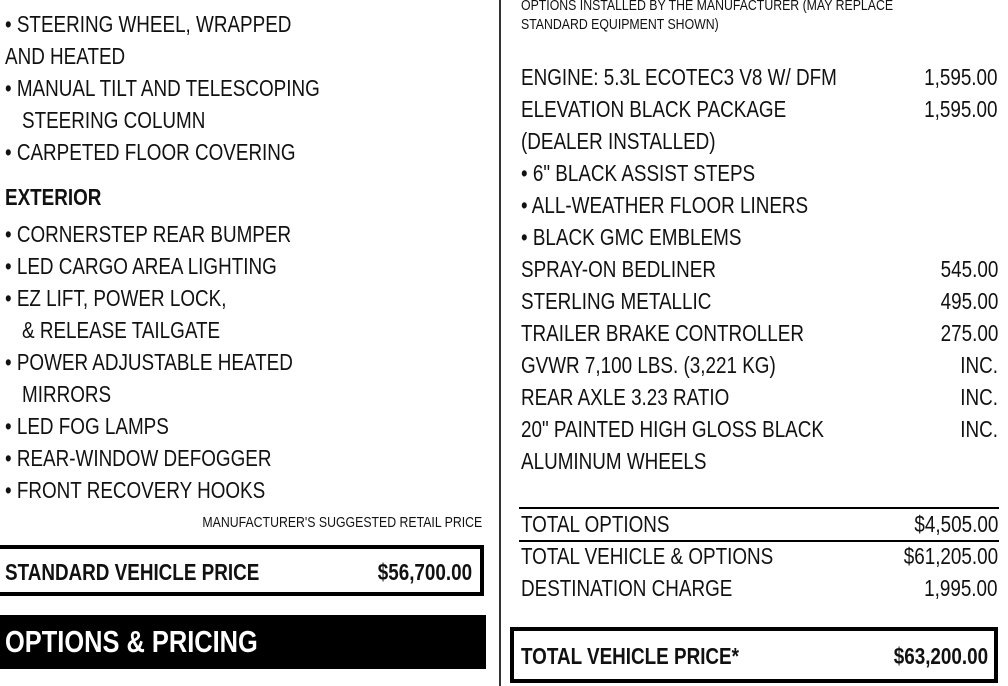 The height and width of the screenshot is (686, 1008). I want to click on feature-line: MIRRORS, so click(67, 394).